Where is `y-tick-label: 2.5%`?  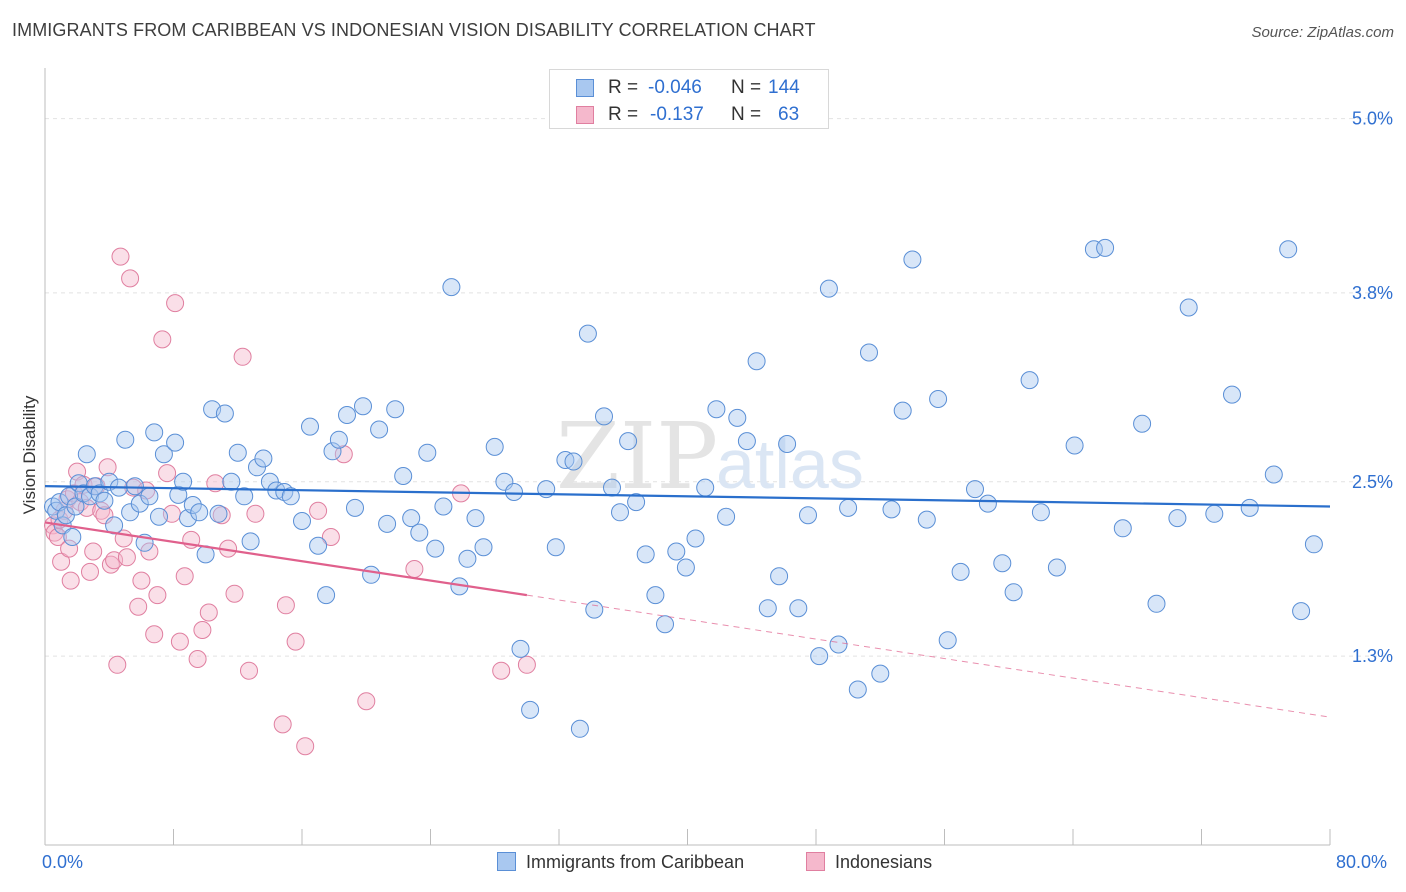
y-tick-label: 2.5% is located at coordinates (1372, 482).